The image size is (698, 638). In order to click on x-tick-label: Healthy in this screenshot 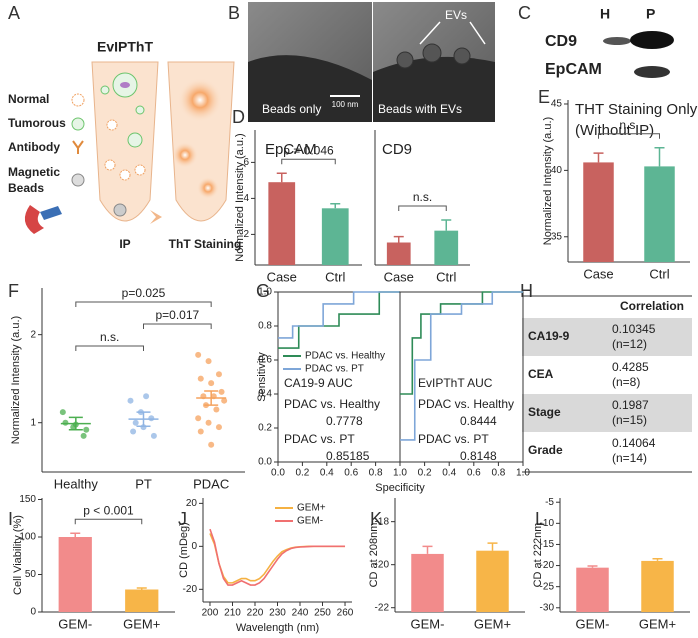, I will do `click(76, 483)`.